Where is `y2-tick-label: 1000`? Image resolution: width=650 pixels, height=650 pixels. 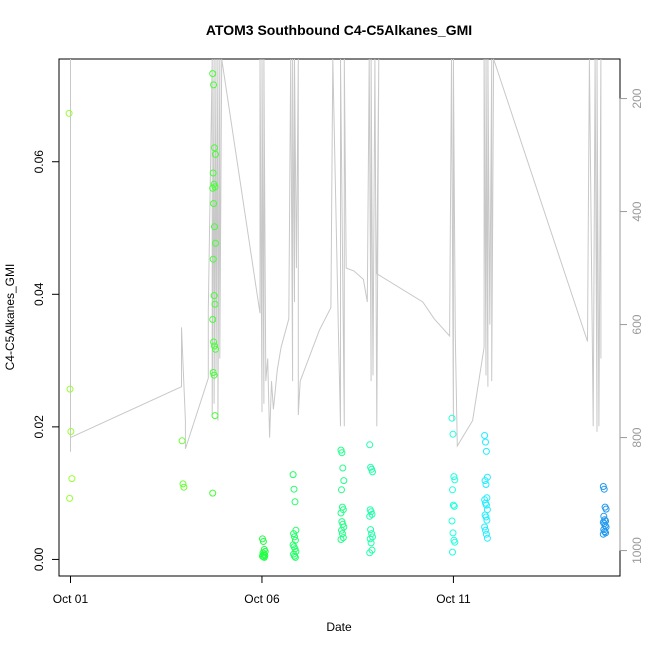
y2-tick-label: 1000 is located at coordinates (637, 550).